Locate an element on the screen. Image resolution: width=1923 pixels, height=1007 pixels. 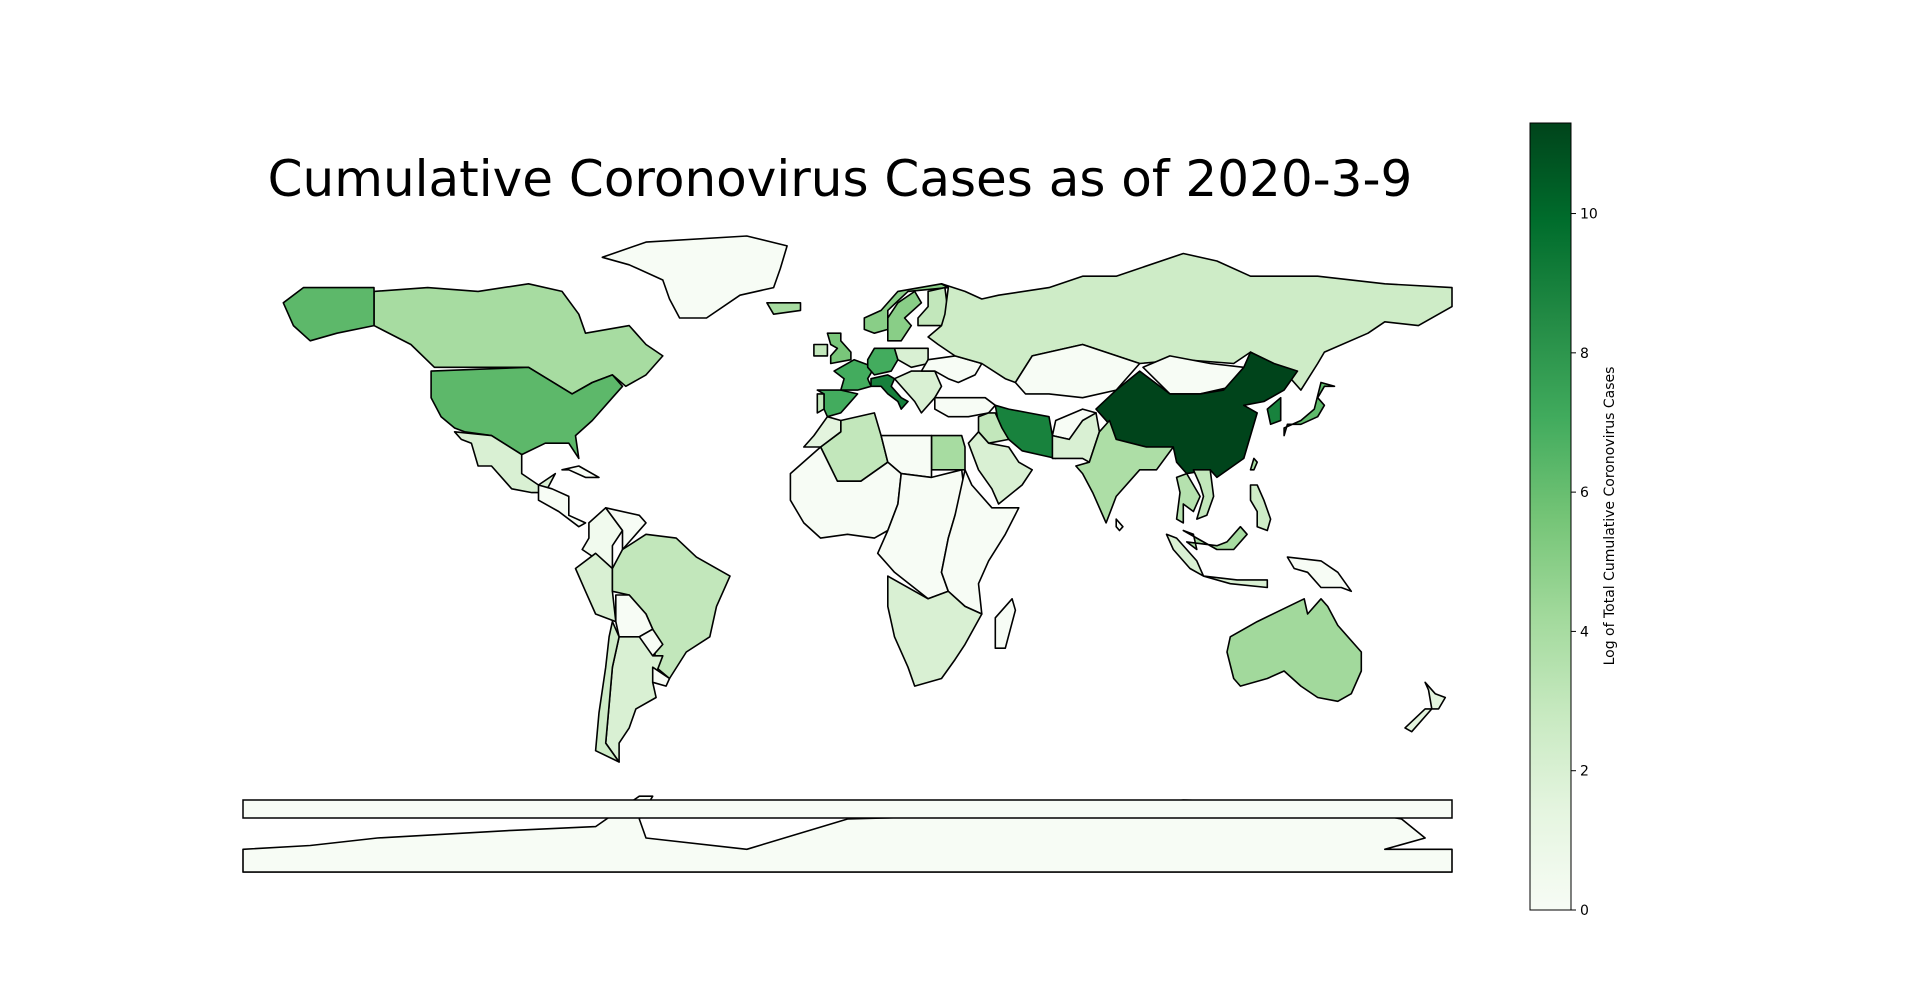
country-australia is located at coordinates (1294, 650).